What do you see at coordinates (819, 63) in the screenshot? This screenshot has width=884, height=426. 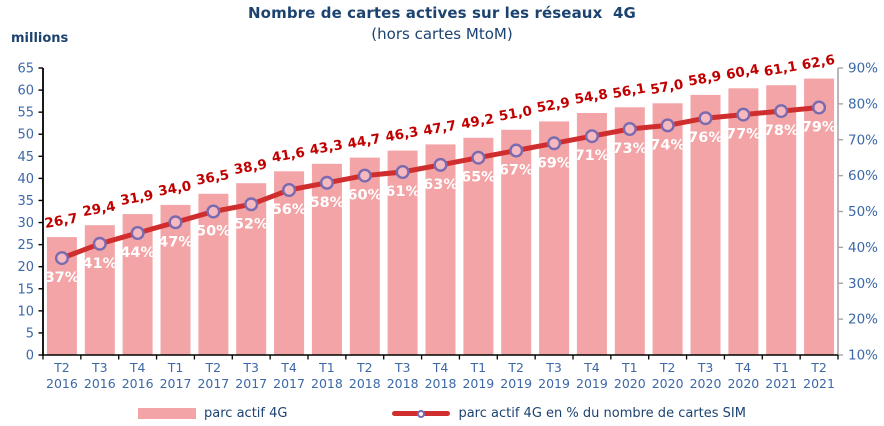 I see `bar-value-label: 62,6` at bounding box center [819, 63].